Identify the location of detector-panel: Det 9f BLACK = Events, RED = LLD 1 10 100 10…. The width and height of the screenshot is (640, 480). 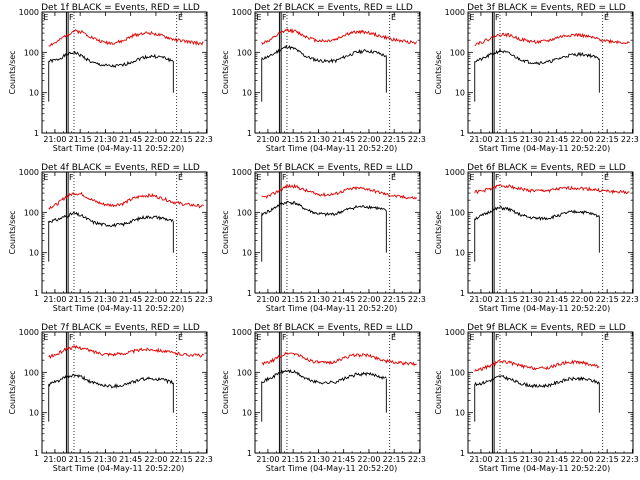
(532, 400).